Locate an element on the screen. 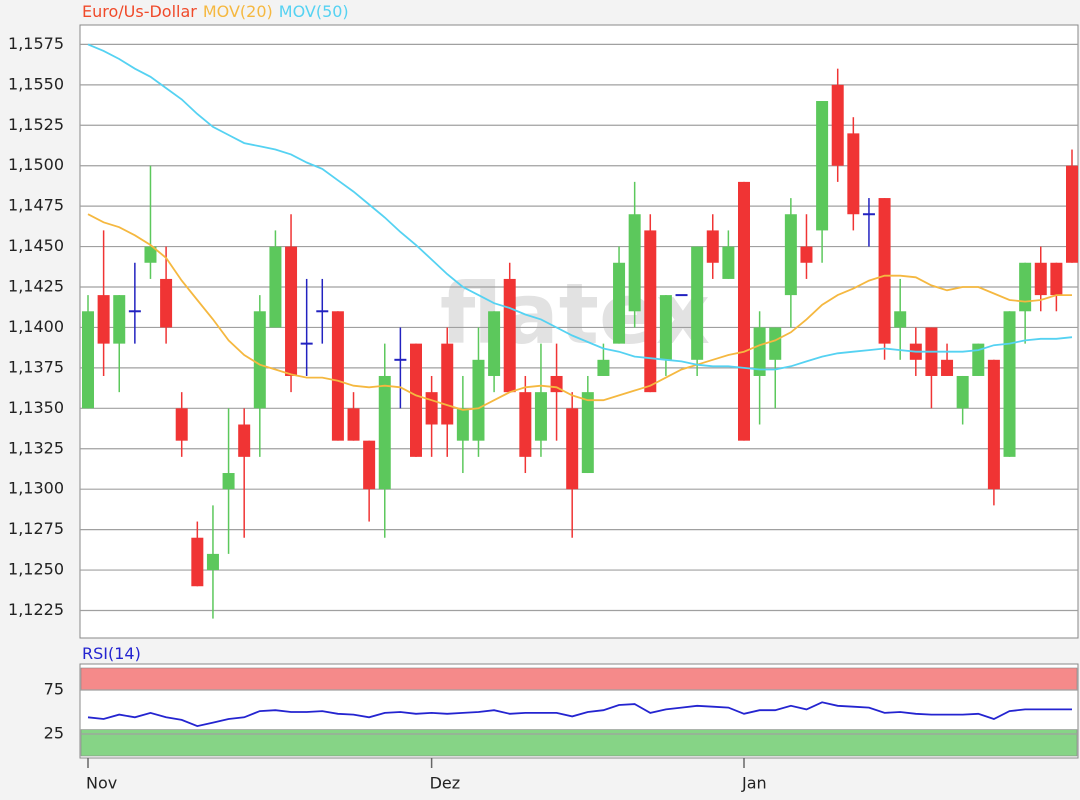  legend-entry: MOV(20) is located at coordinates (237, 11).